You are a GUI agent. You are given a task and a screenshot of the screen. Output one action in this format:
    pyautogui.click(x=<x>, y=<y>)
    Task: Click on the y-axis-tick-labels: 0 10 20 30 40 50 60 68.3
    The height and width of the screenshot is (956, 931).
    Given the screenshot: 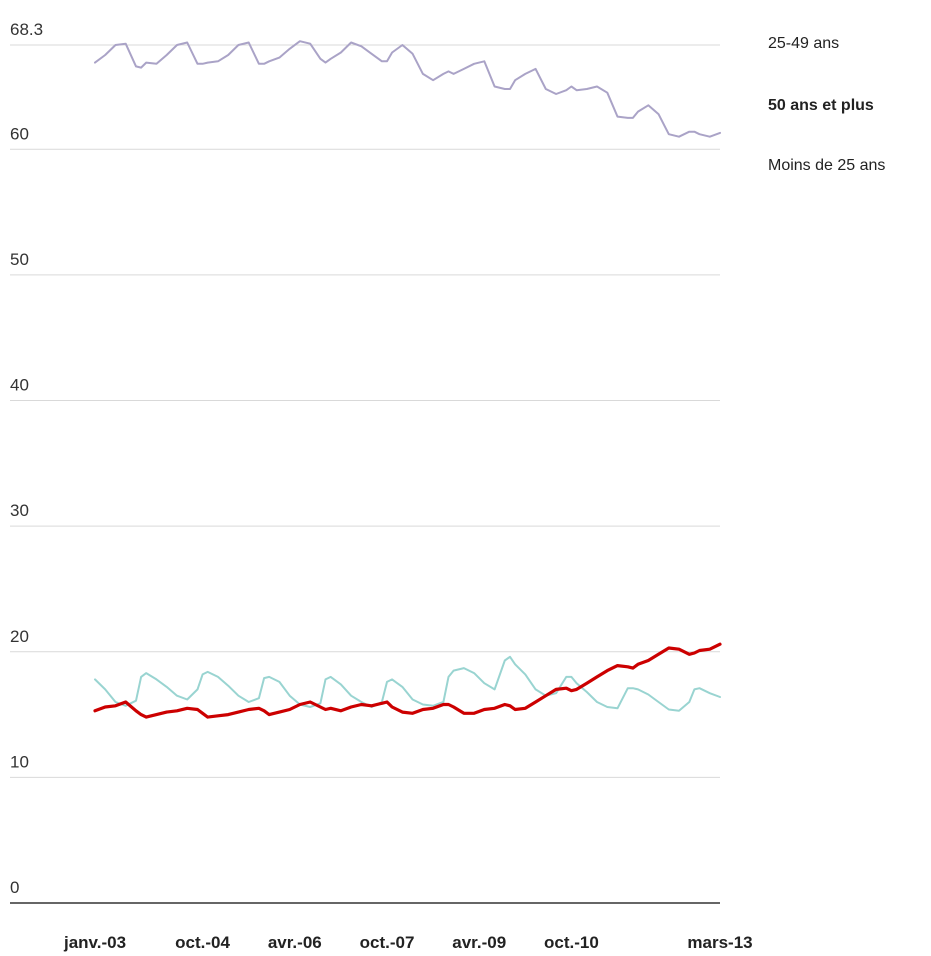 What is the action you would take?
    pyautogui.click(x=26, y=458)
    